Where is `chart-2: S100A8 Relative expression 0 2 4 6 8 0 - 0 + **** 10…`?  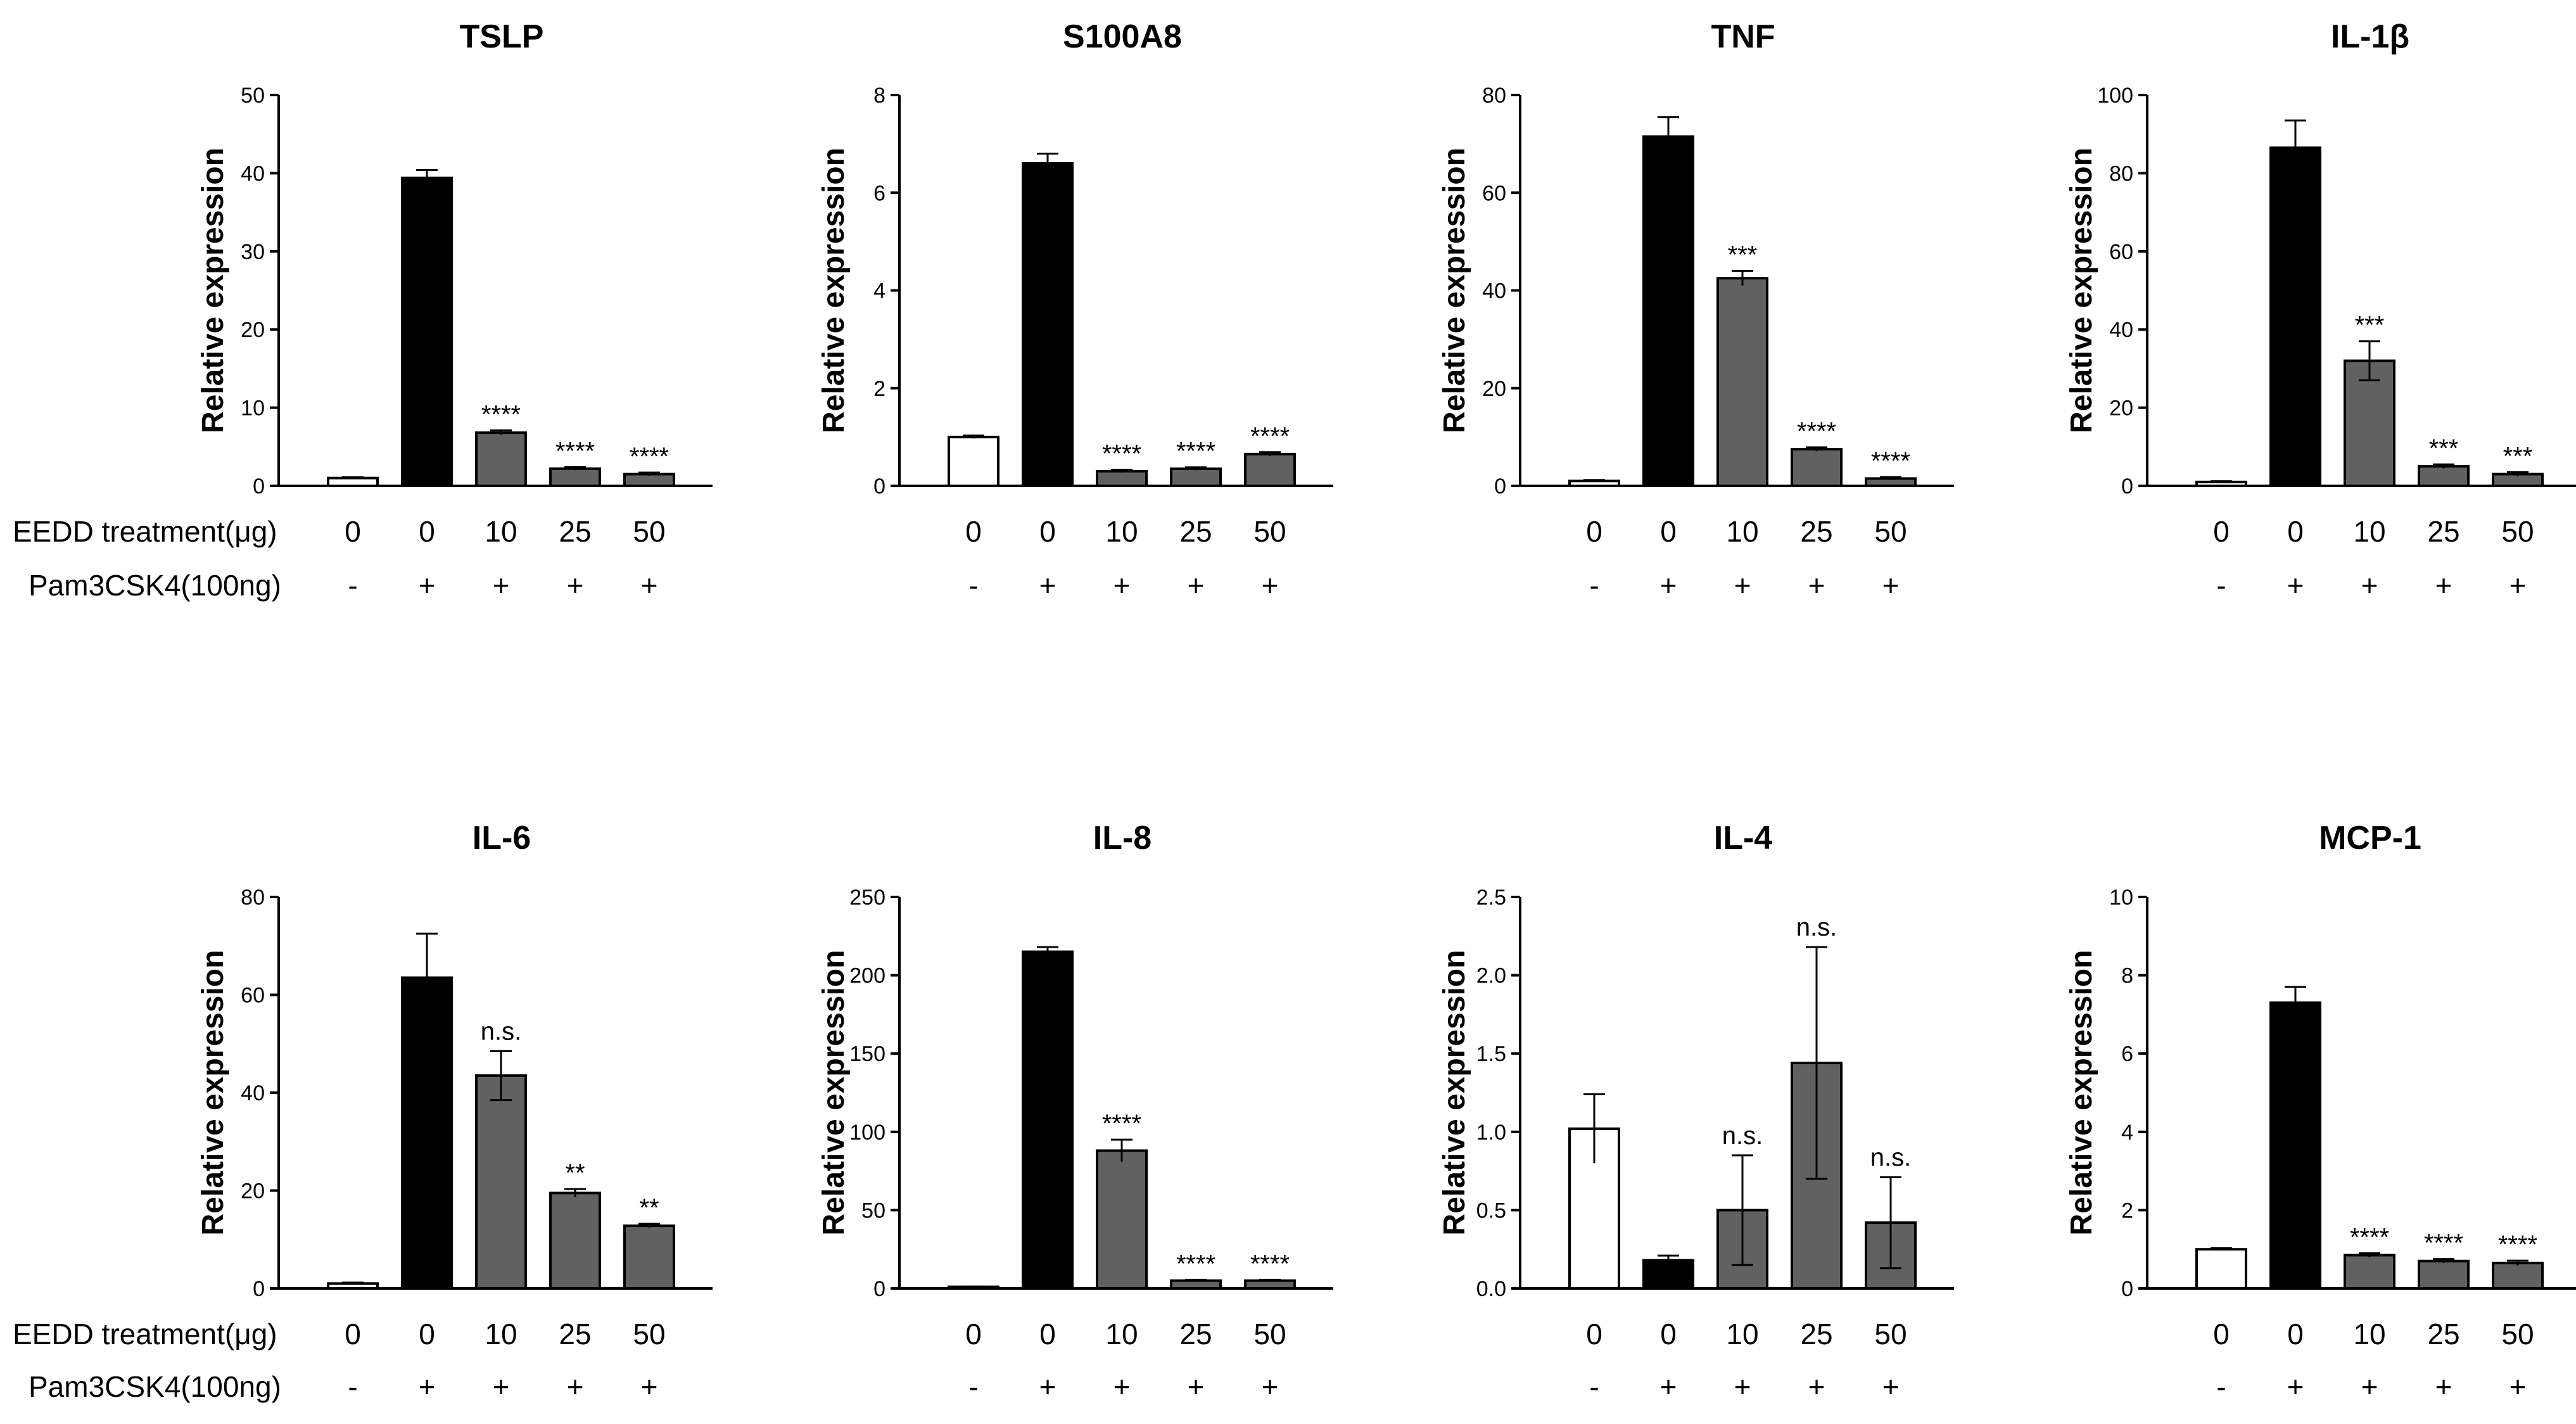 chart-2: S100A8 Relative expression 0 2 4 6 8 0 - 0 + **** 10… is located at coordinates (1075, 310).